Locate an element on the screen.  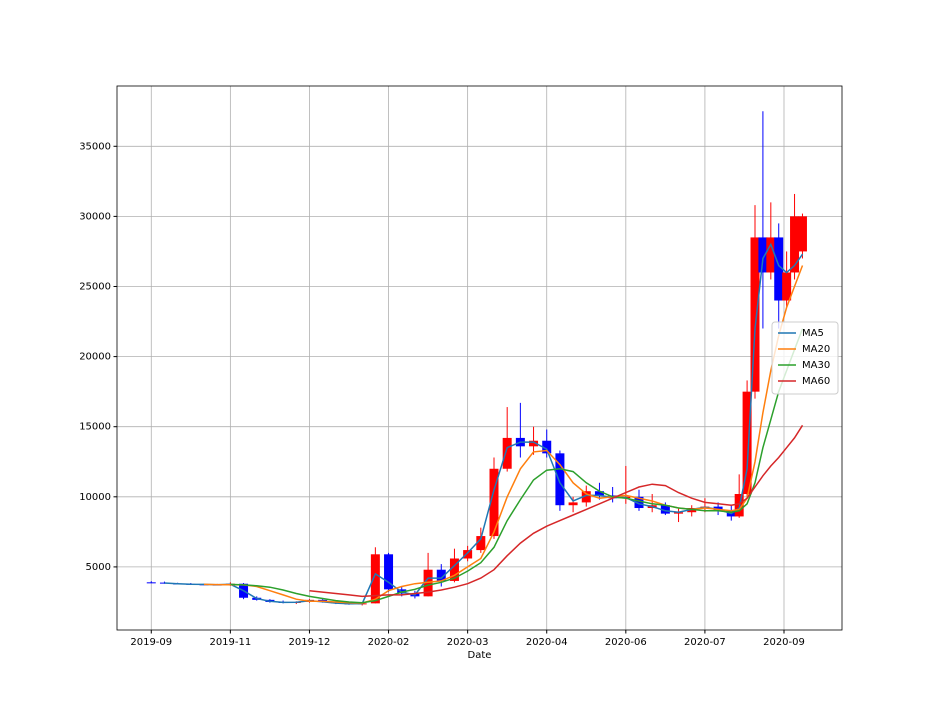
x-tick-label: 2019-11 is located at coordinates (230, 642).